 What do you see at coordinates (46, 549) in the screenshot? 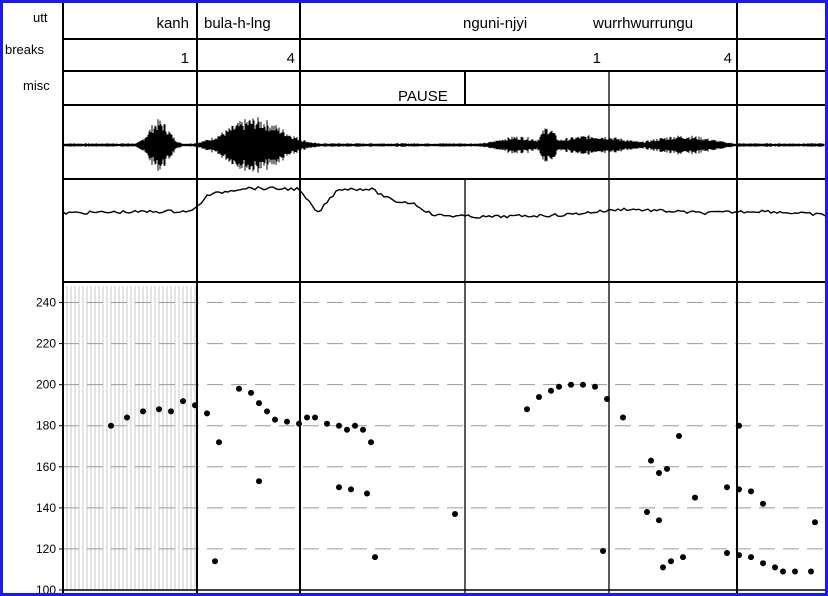
I see `y-tick-label: 120` at bounding box center [46, 549].